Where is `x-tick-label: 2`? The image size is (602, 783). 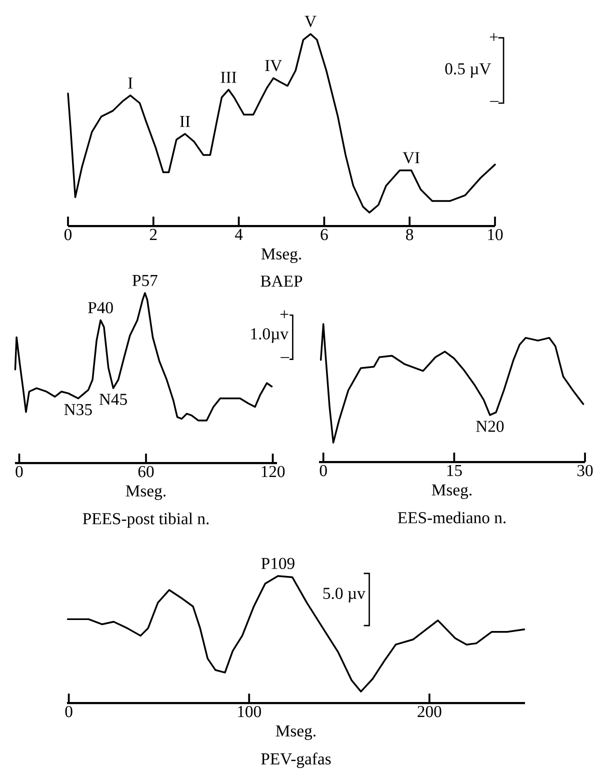 x-tick-label: 2 is located at coordinates (153, 234).